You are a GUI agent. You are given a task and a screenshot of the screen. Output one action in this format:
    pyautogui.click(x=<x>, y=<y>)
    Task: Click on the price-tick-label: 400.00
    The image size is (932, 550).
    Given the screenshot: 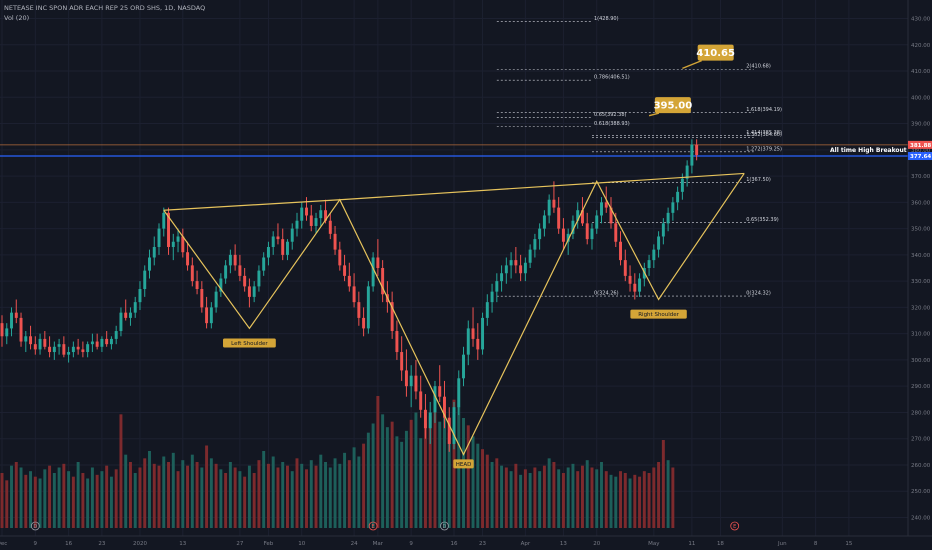 What is the action you would take?
    pyautogui.click(x=921, y=98)
    